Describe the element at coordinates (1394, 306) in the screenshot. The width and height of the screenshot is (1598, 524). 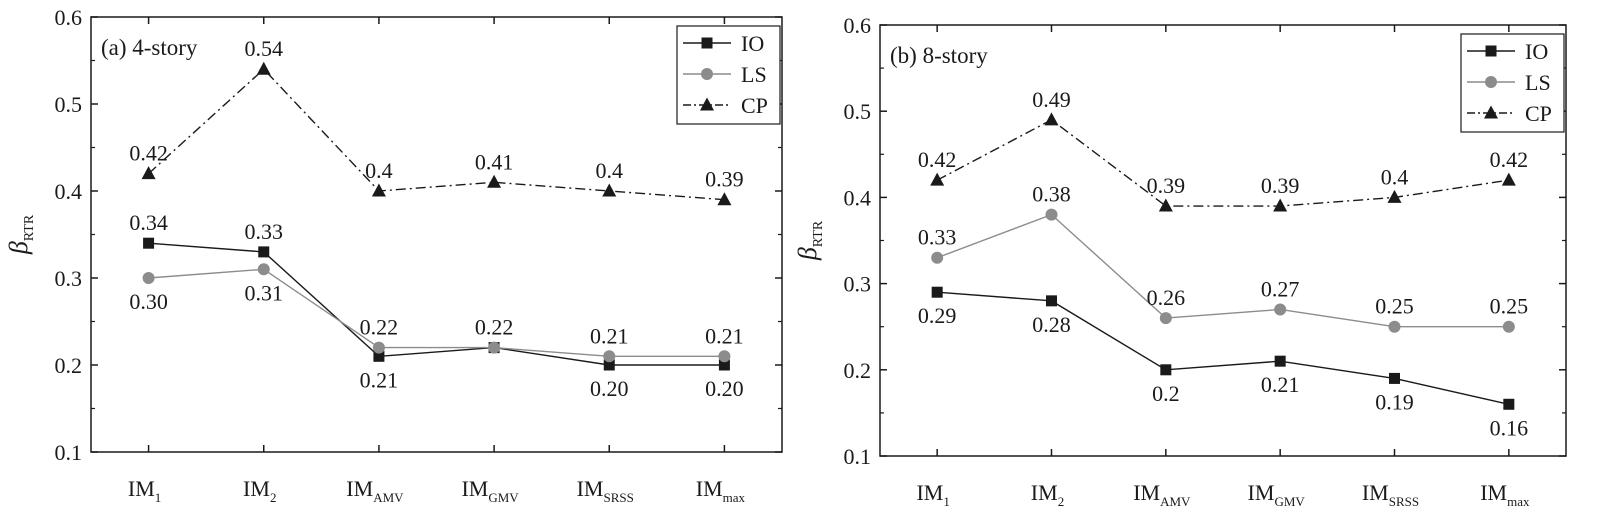
I see `data-label: 0.25` at that location.